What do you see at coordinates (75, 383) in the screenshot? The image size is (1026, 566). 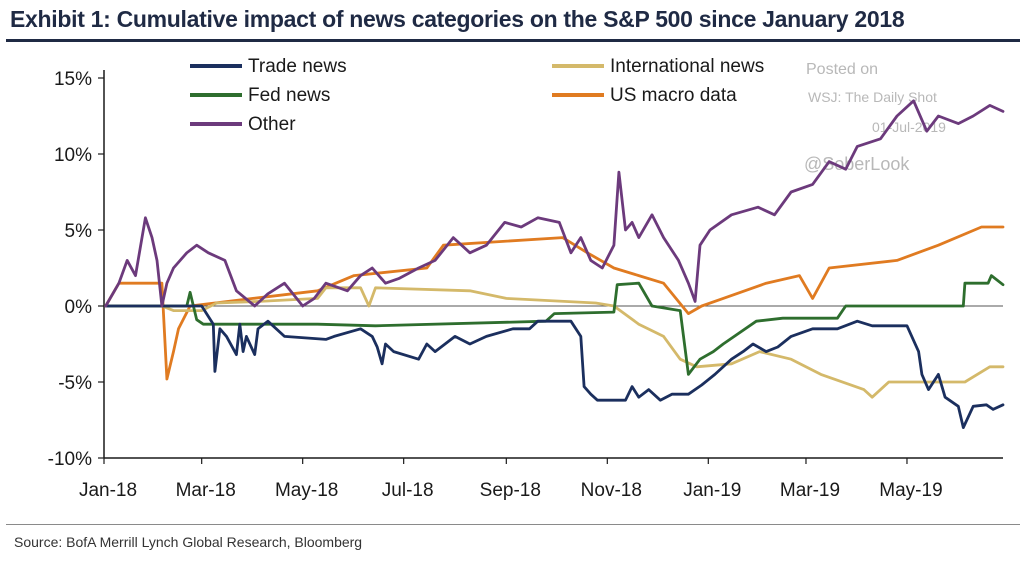 I see `y-tick-label: -5%` at bounding box center [75, 383].